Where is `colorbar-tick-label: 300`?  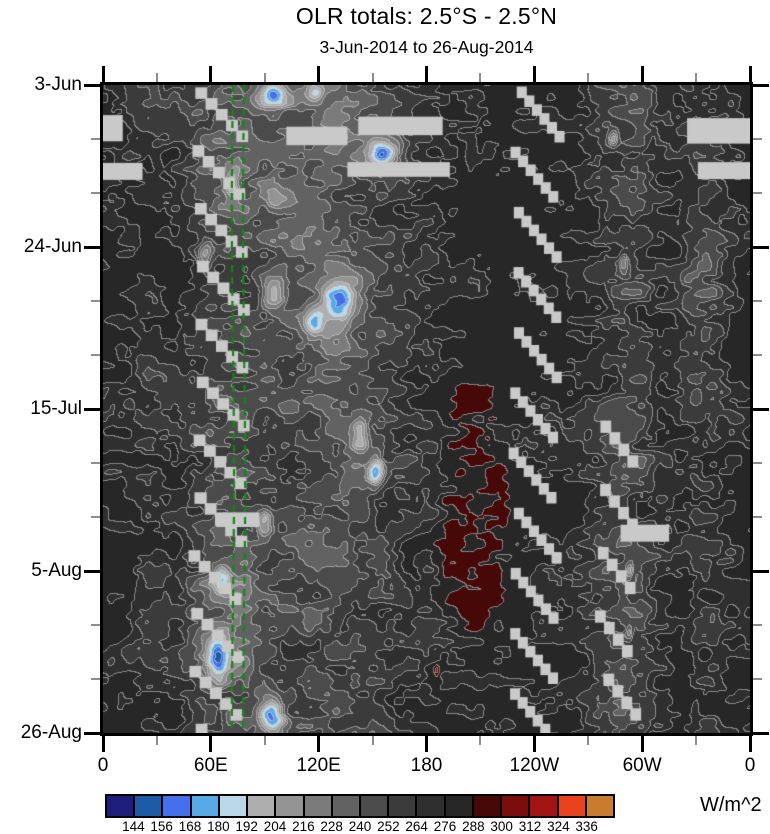 colorbar-tick-label: 300 is located at coordinates (501, 826).